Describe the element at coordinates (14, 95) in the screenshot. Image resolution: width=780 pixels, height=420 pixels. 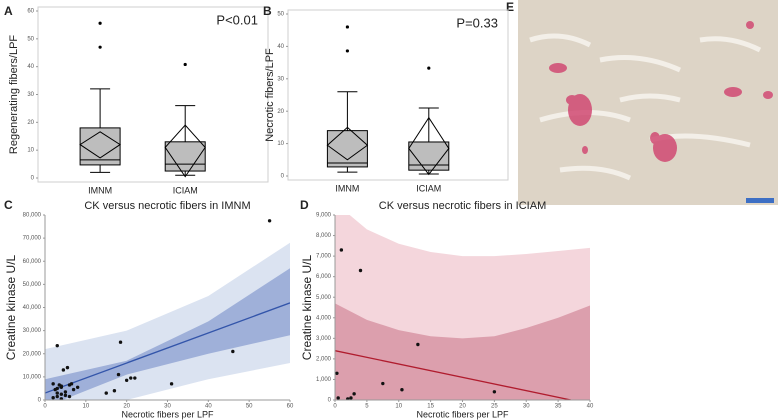
I see `y-axis-label: Regenerating fibers/LPF` at that location.